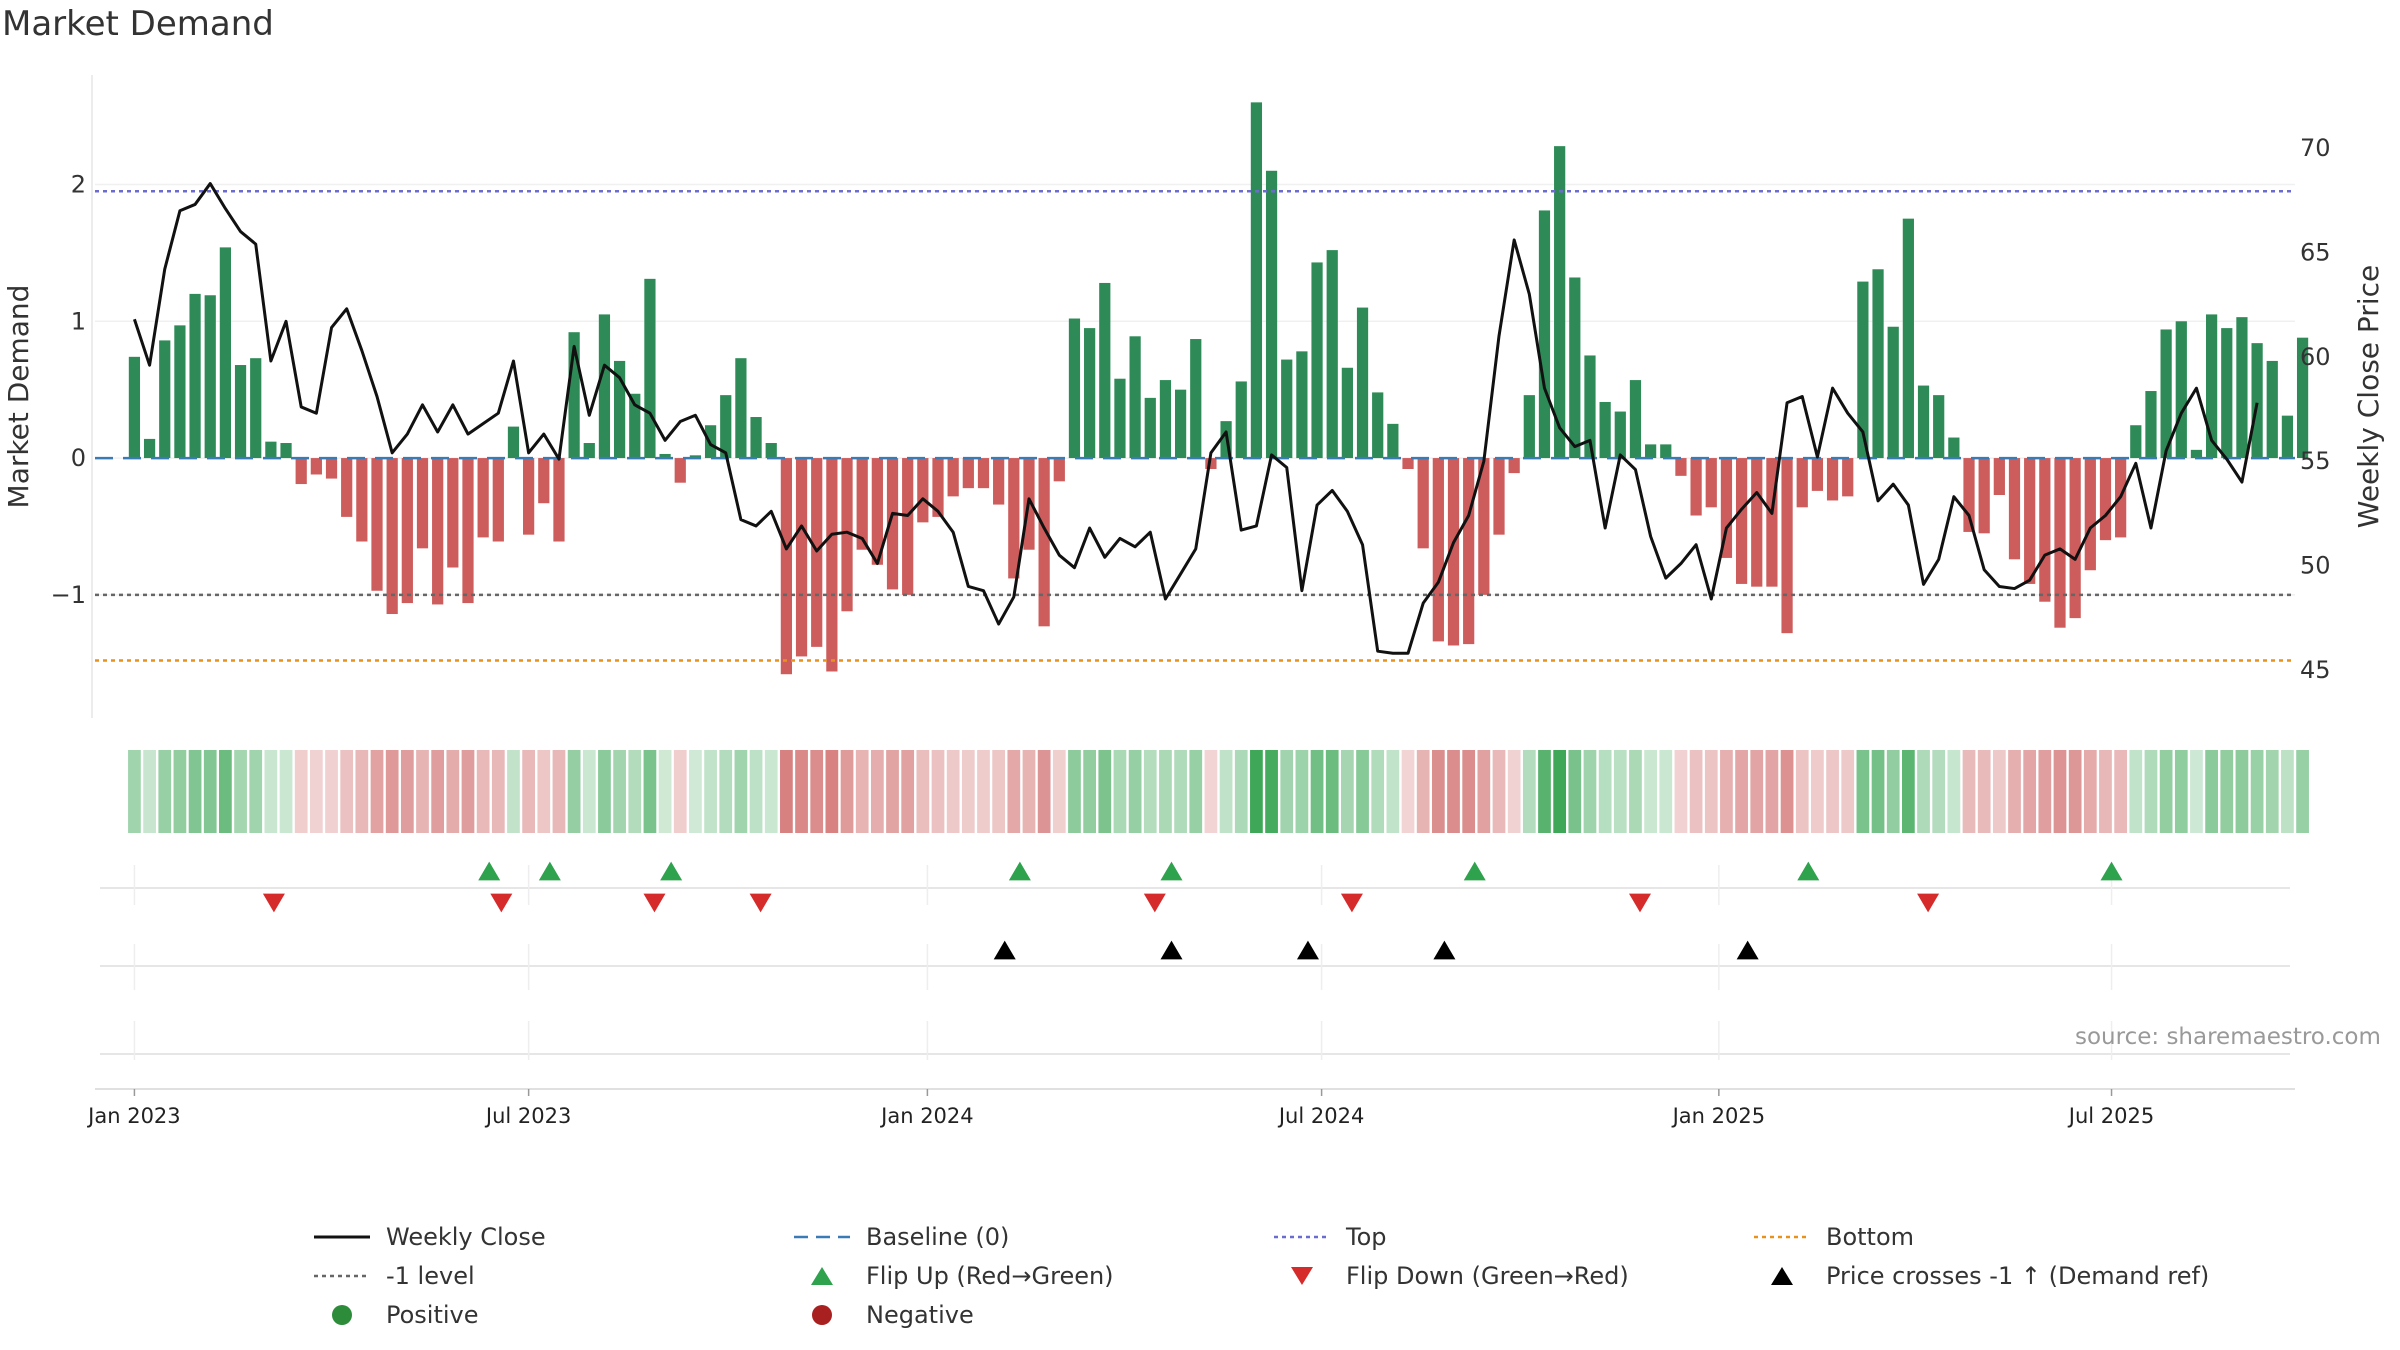 The width and height of the screenshot is (2400, 1350). What do you see at coordinates (342, 1237) in the screenshot?
I see `legend-line-solid-icon` at bounding box center [342, 1237].